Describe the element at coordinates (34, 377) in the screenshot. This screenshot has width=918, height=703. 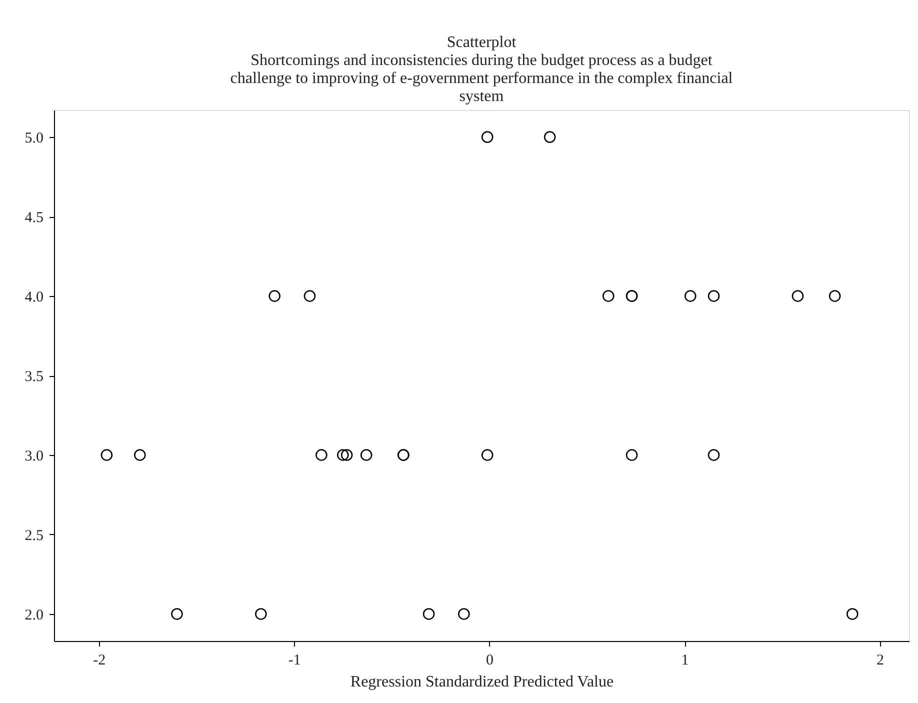
I see `y-tick-label: 3.5` at that location.